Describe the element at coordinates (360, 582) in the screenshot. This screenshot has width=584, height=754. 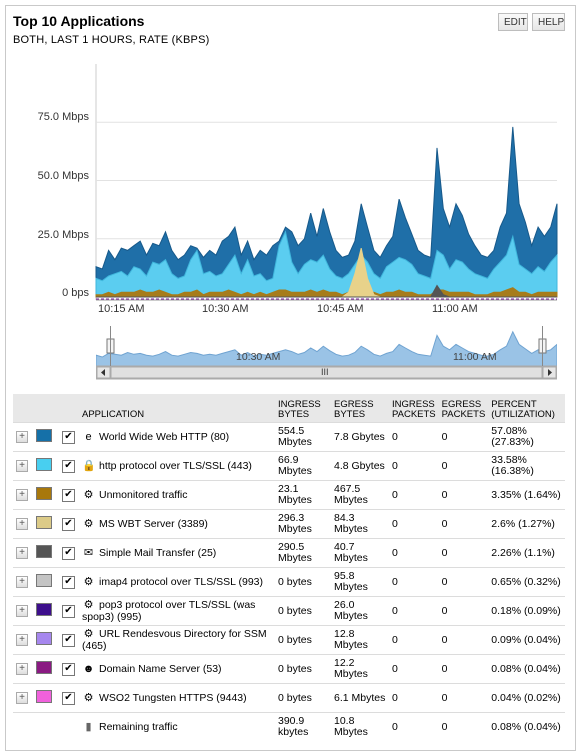
I see `egress-bytes-cell: 95.8 Mbytes` at that location.